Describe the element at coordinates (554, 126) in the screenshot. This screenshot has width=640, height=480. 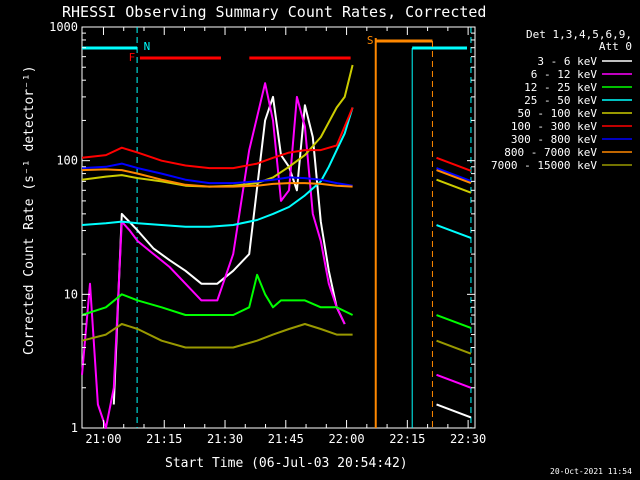
I see `legend-label: 100 - 300 keV` at that location.